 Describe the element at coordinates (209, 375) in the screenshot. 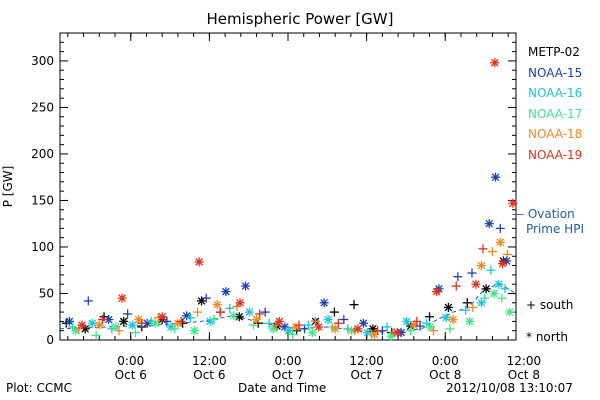

I see `x-tick-date-label: Oct 6` at that location.